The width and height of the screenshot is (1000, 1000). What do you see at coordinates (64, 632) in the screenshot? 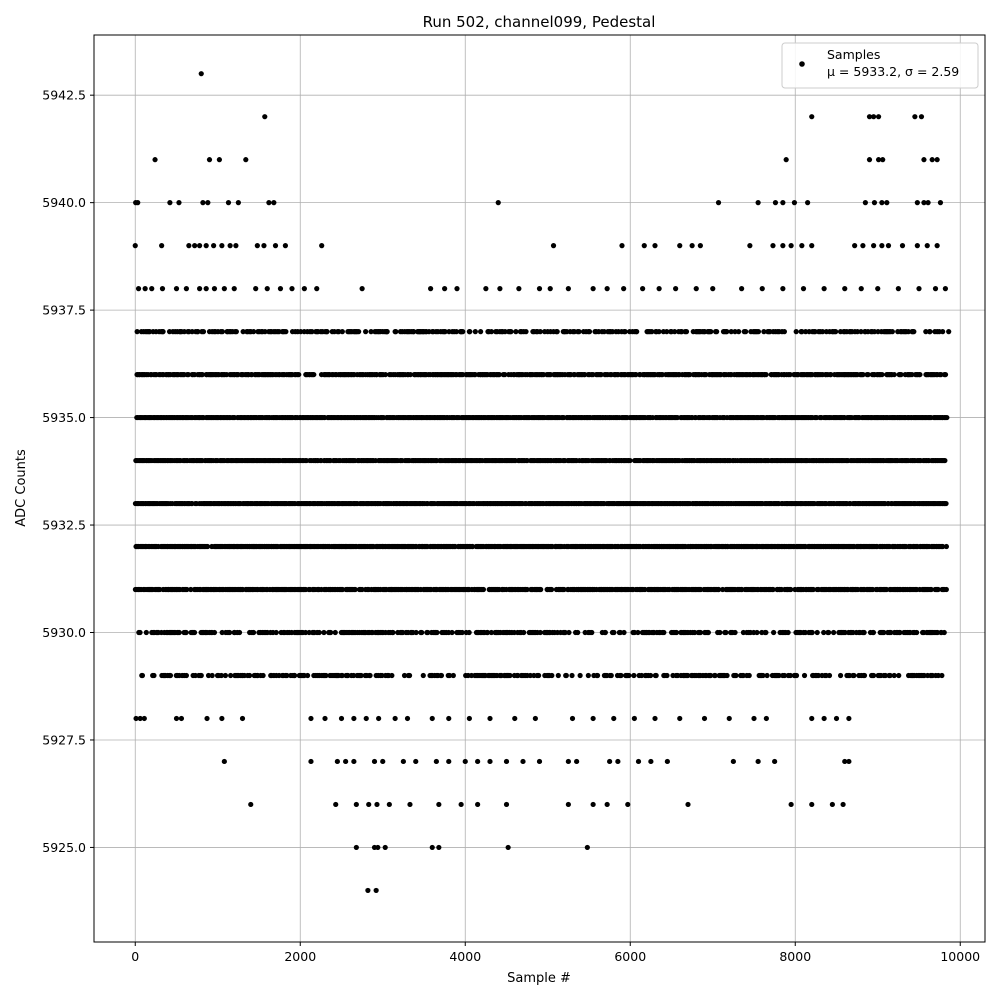
I see `y-tick-label: 5930.0` at bounding box center [64, 632].